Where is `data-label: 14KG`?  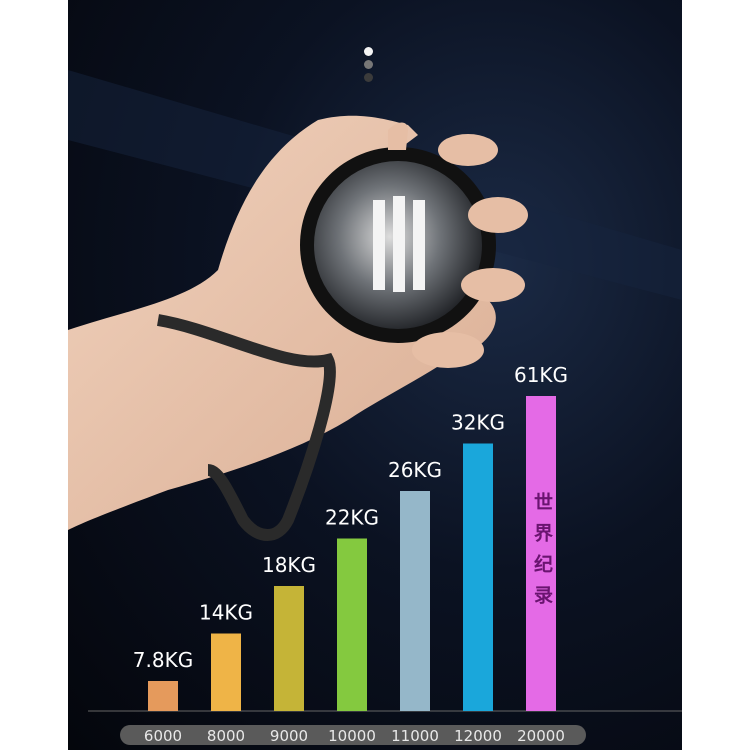 data-label: 14KG is located at coordinates (226, 613).